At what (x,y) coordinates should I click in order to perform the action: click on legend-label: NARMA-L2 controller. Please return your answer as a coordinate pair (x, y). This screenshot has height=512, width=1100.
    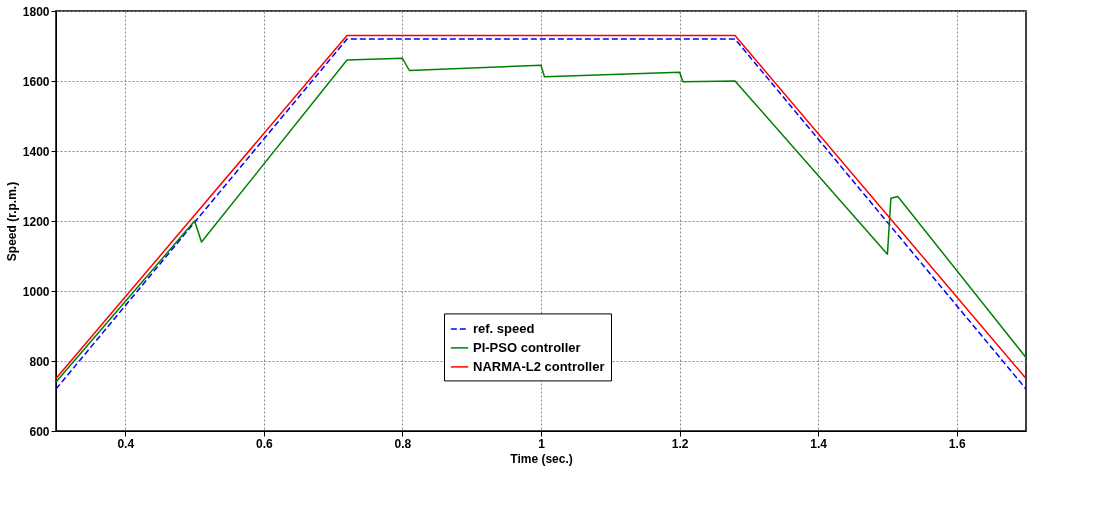
    Looking at the image, I should click on (539, 366).